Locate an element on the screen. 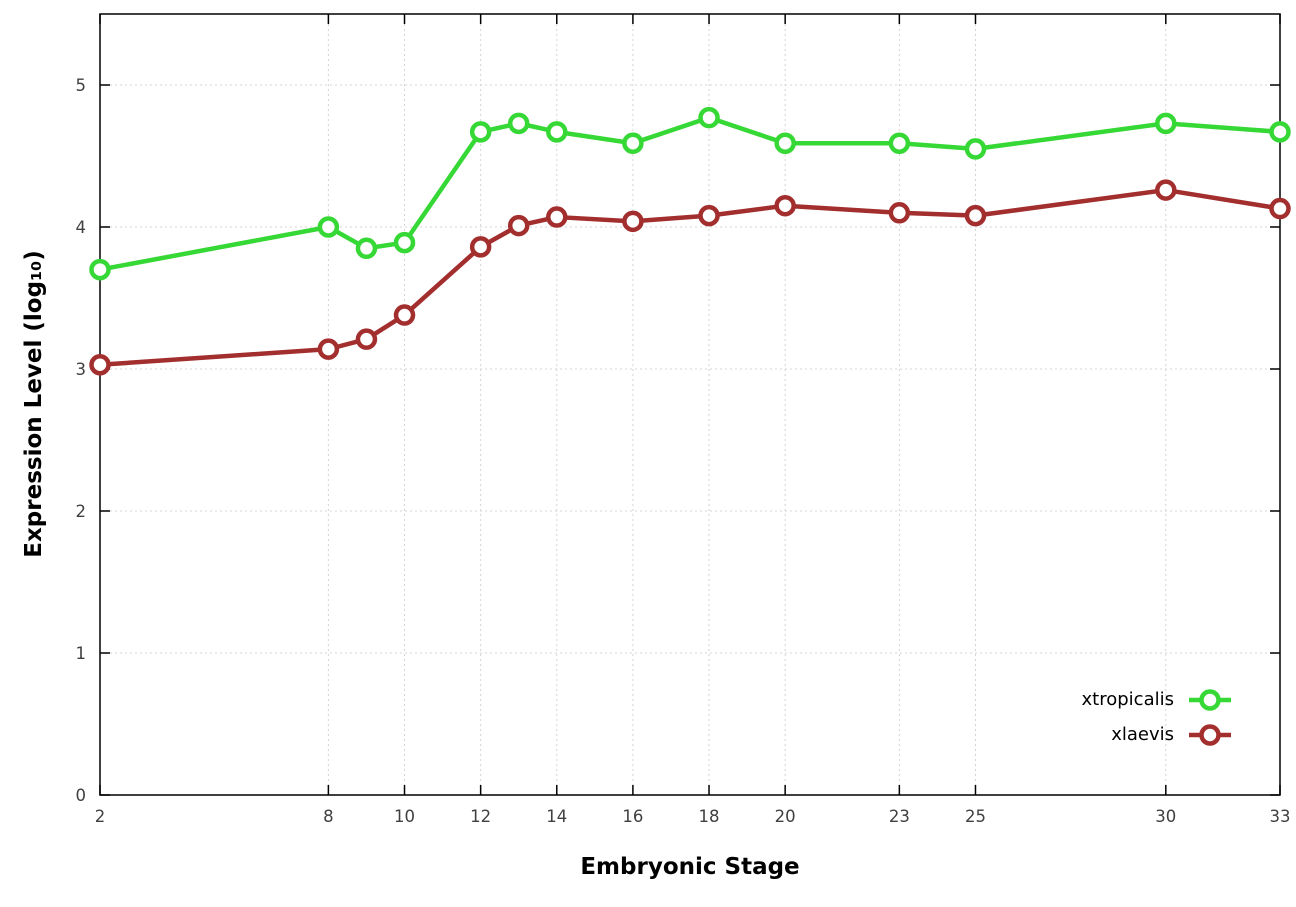  x-tick-label: 23 is located at coordinates (899, 816).